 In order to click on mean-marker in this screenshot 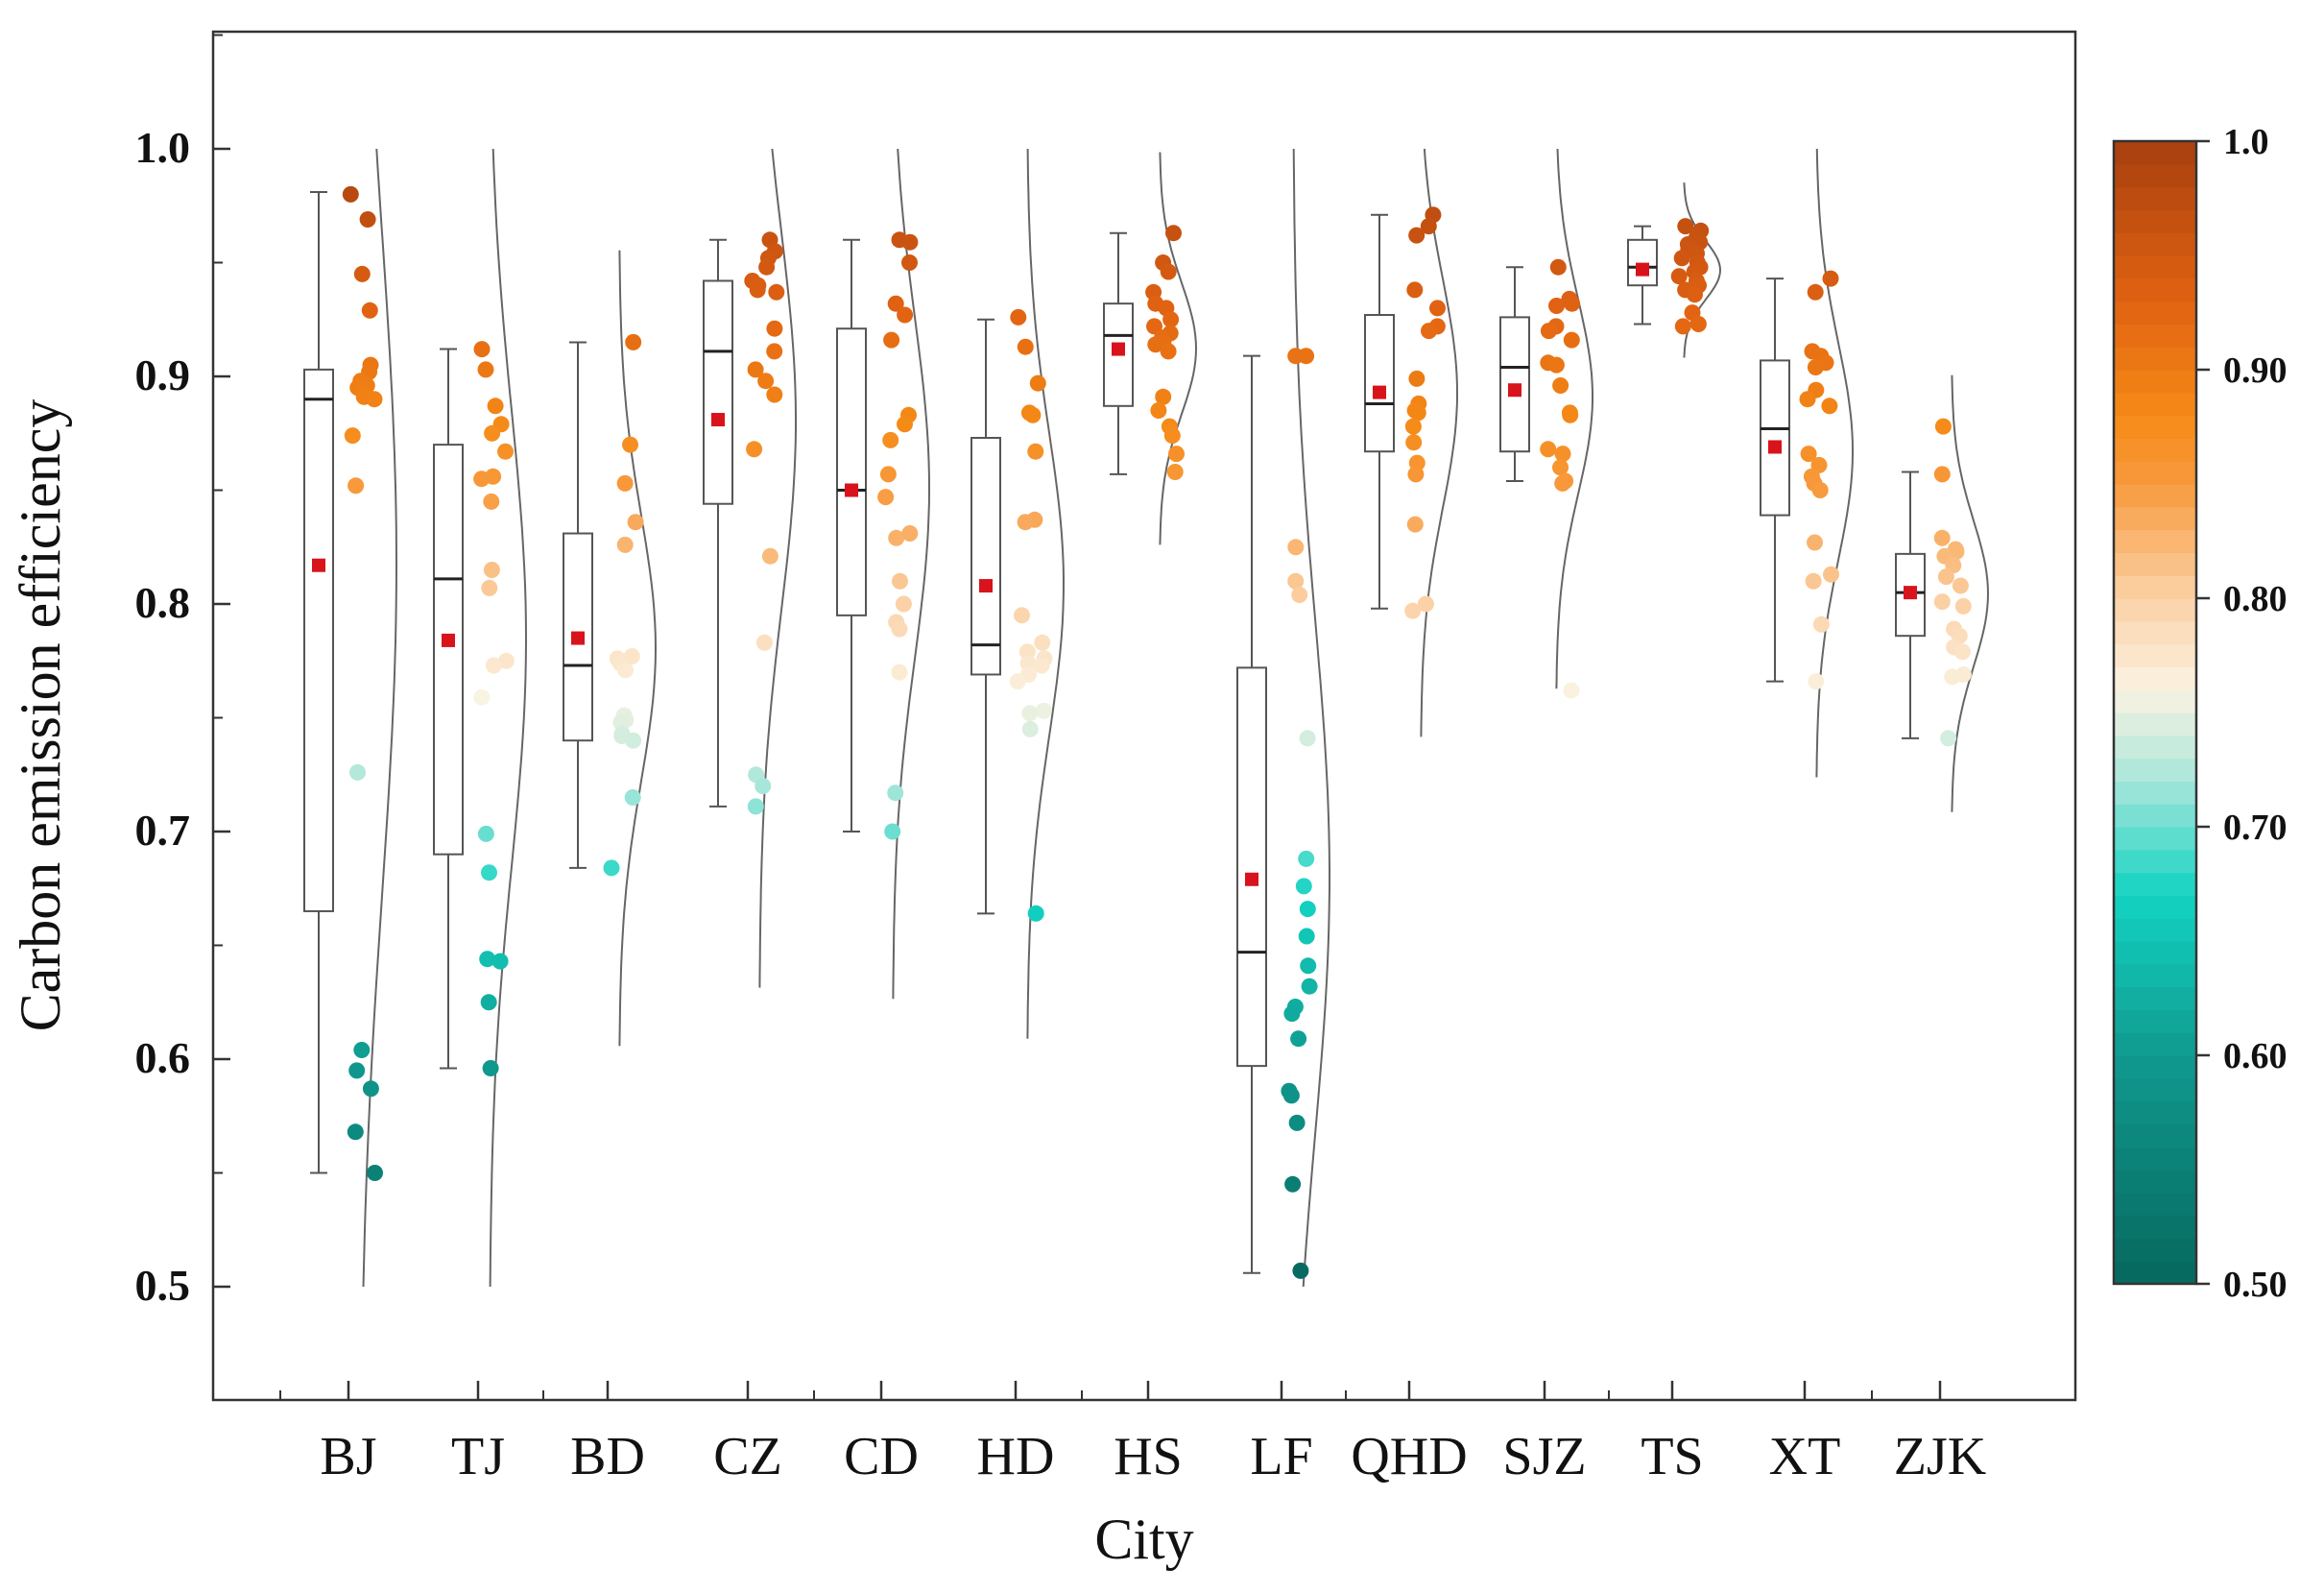, I will do `click(851, 490)`.